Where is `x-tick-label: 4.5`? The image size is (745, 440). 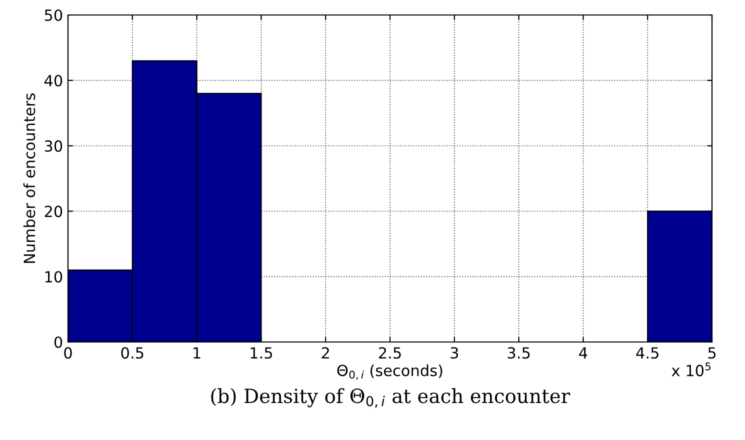 x-tick-label: 4.5 is located at coordinates (647, 353).